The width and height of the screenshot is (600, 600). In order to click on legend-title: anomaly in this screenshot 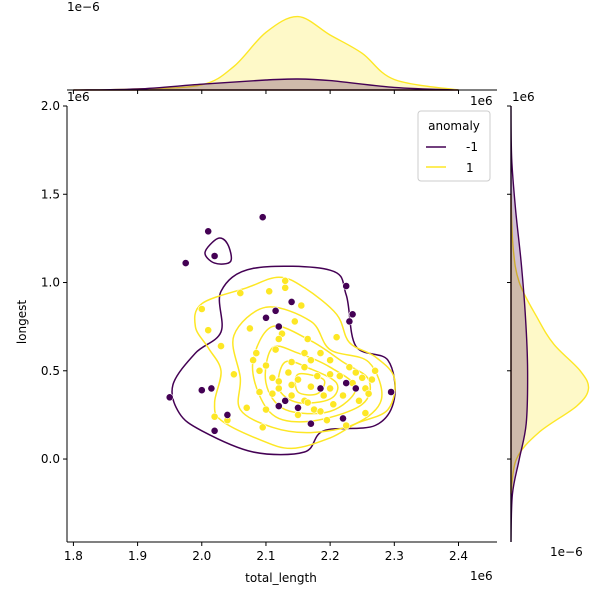, I will do `click(454, 126)`.